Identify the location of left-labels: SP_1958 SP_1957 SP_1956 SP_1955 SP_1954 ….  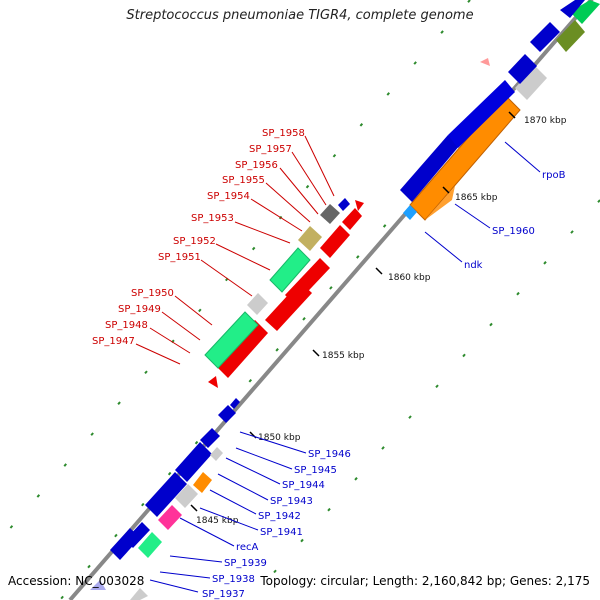
(198, 237).